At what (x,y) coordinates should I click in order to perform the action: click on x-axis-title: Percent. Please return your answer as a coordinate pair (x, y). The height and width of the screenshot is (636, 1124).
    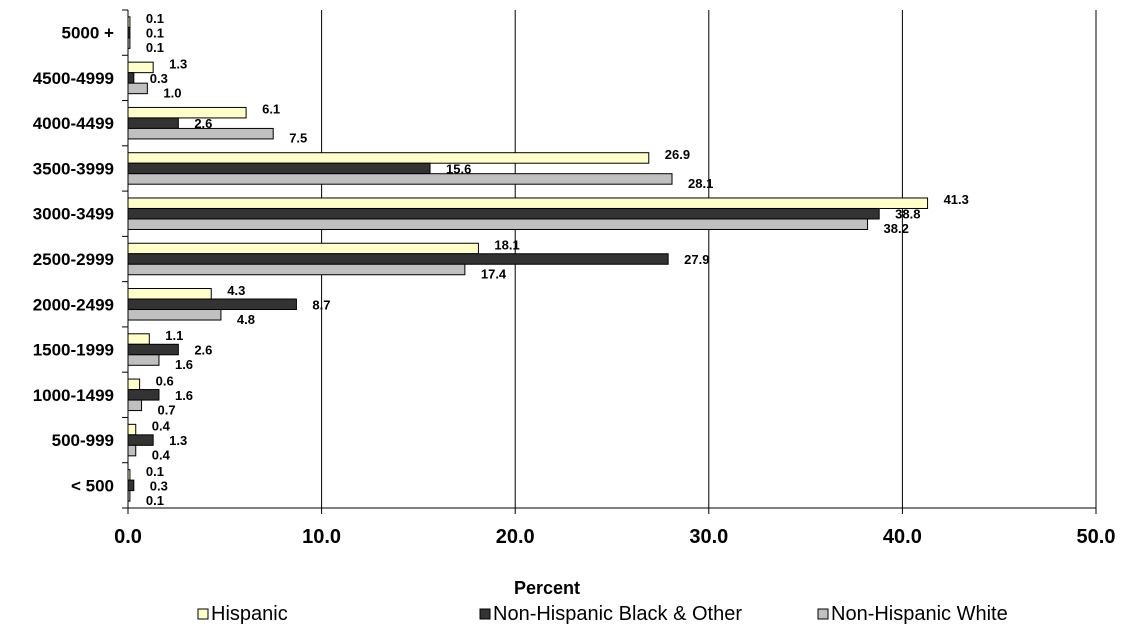
    Looking at the image, I should click on (547, 588).